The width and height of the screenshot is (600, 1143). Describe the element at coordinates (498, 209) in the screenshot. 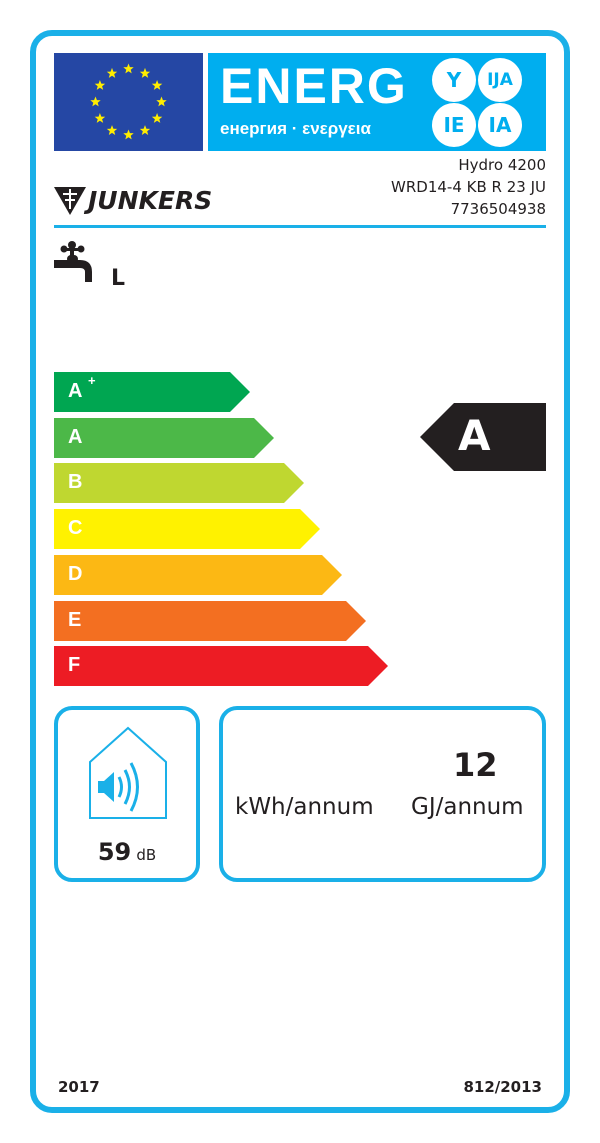

I see `product-code: 7736504938` at that location.